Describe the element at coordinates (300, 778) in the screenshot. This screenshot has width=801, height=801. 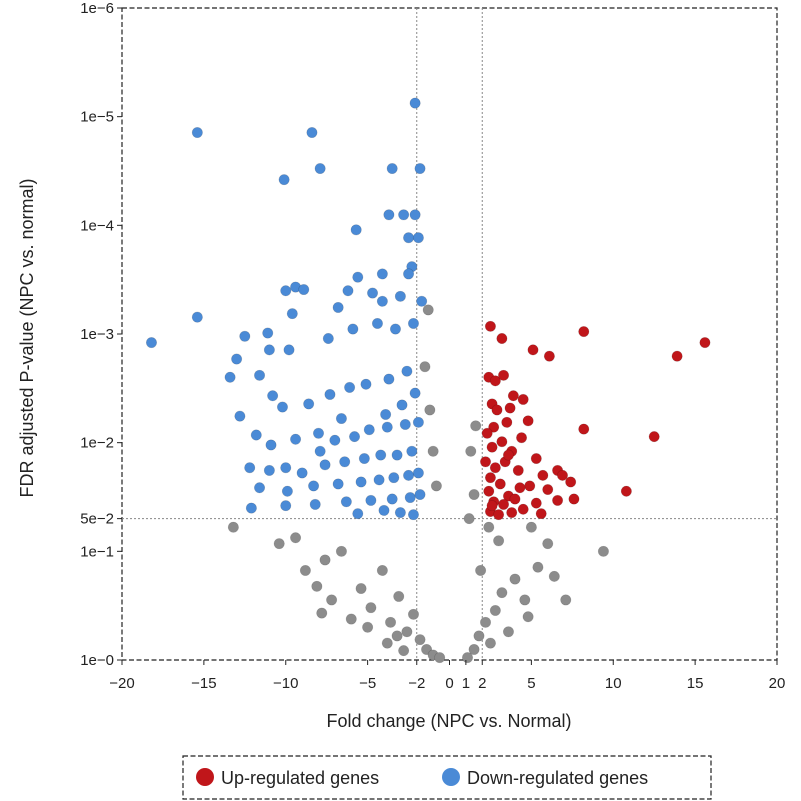
I see `legend-label-up: Up-regulated genes` at that location.